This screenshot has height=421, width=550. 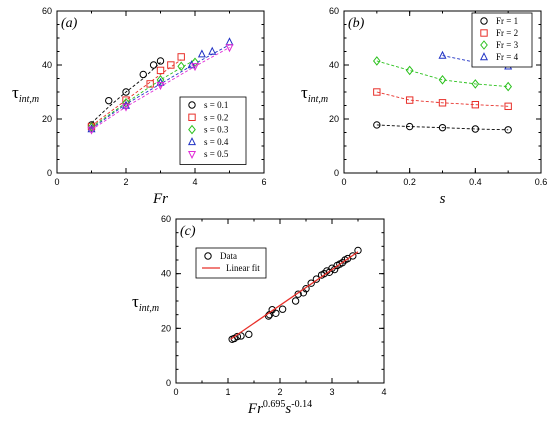 What do you see at coordinates (160, 199) in the screenshot?
I see `x-axis-label: Fr` at bounding box center [160, 199].